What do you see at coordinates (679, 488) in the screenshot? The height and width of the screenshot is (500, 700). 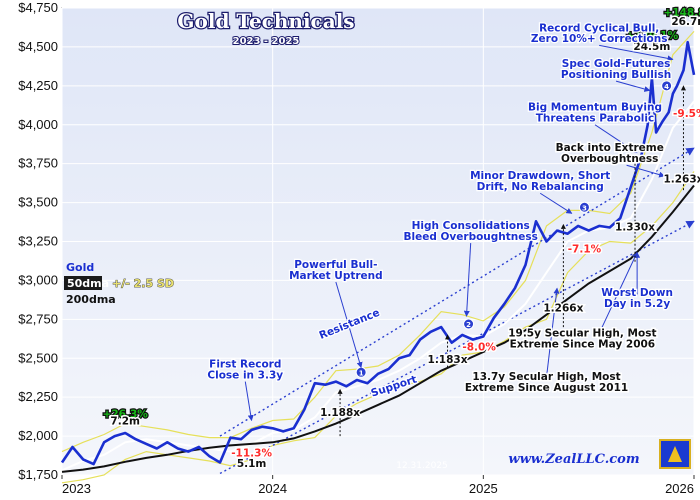 I see `x-tick-label: 2026` at bounding box center [679, 488].